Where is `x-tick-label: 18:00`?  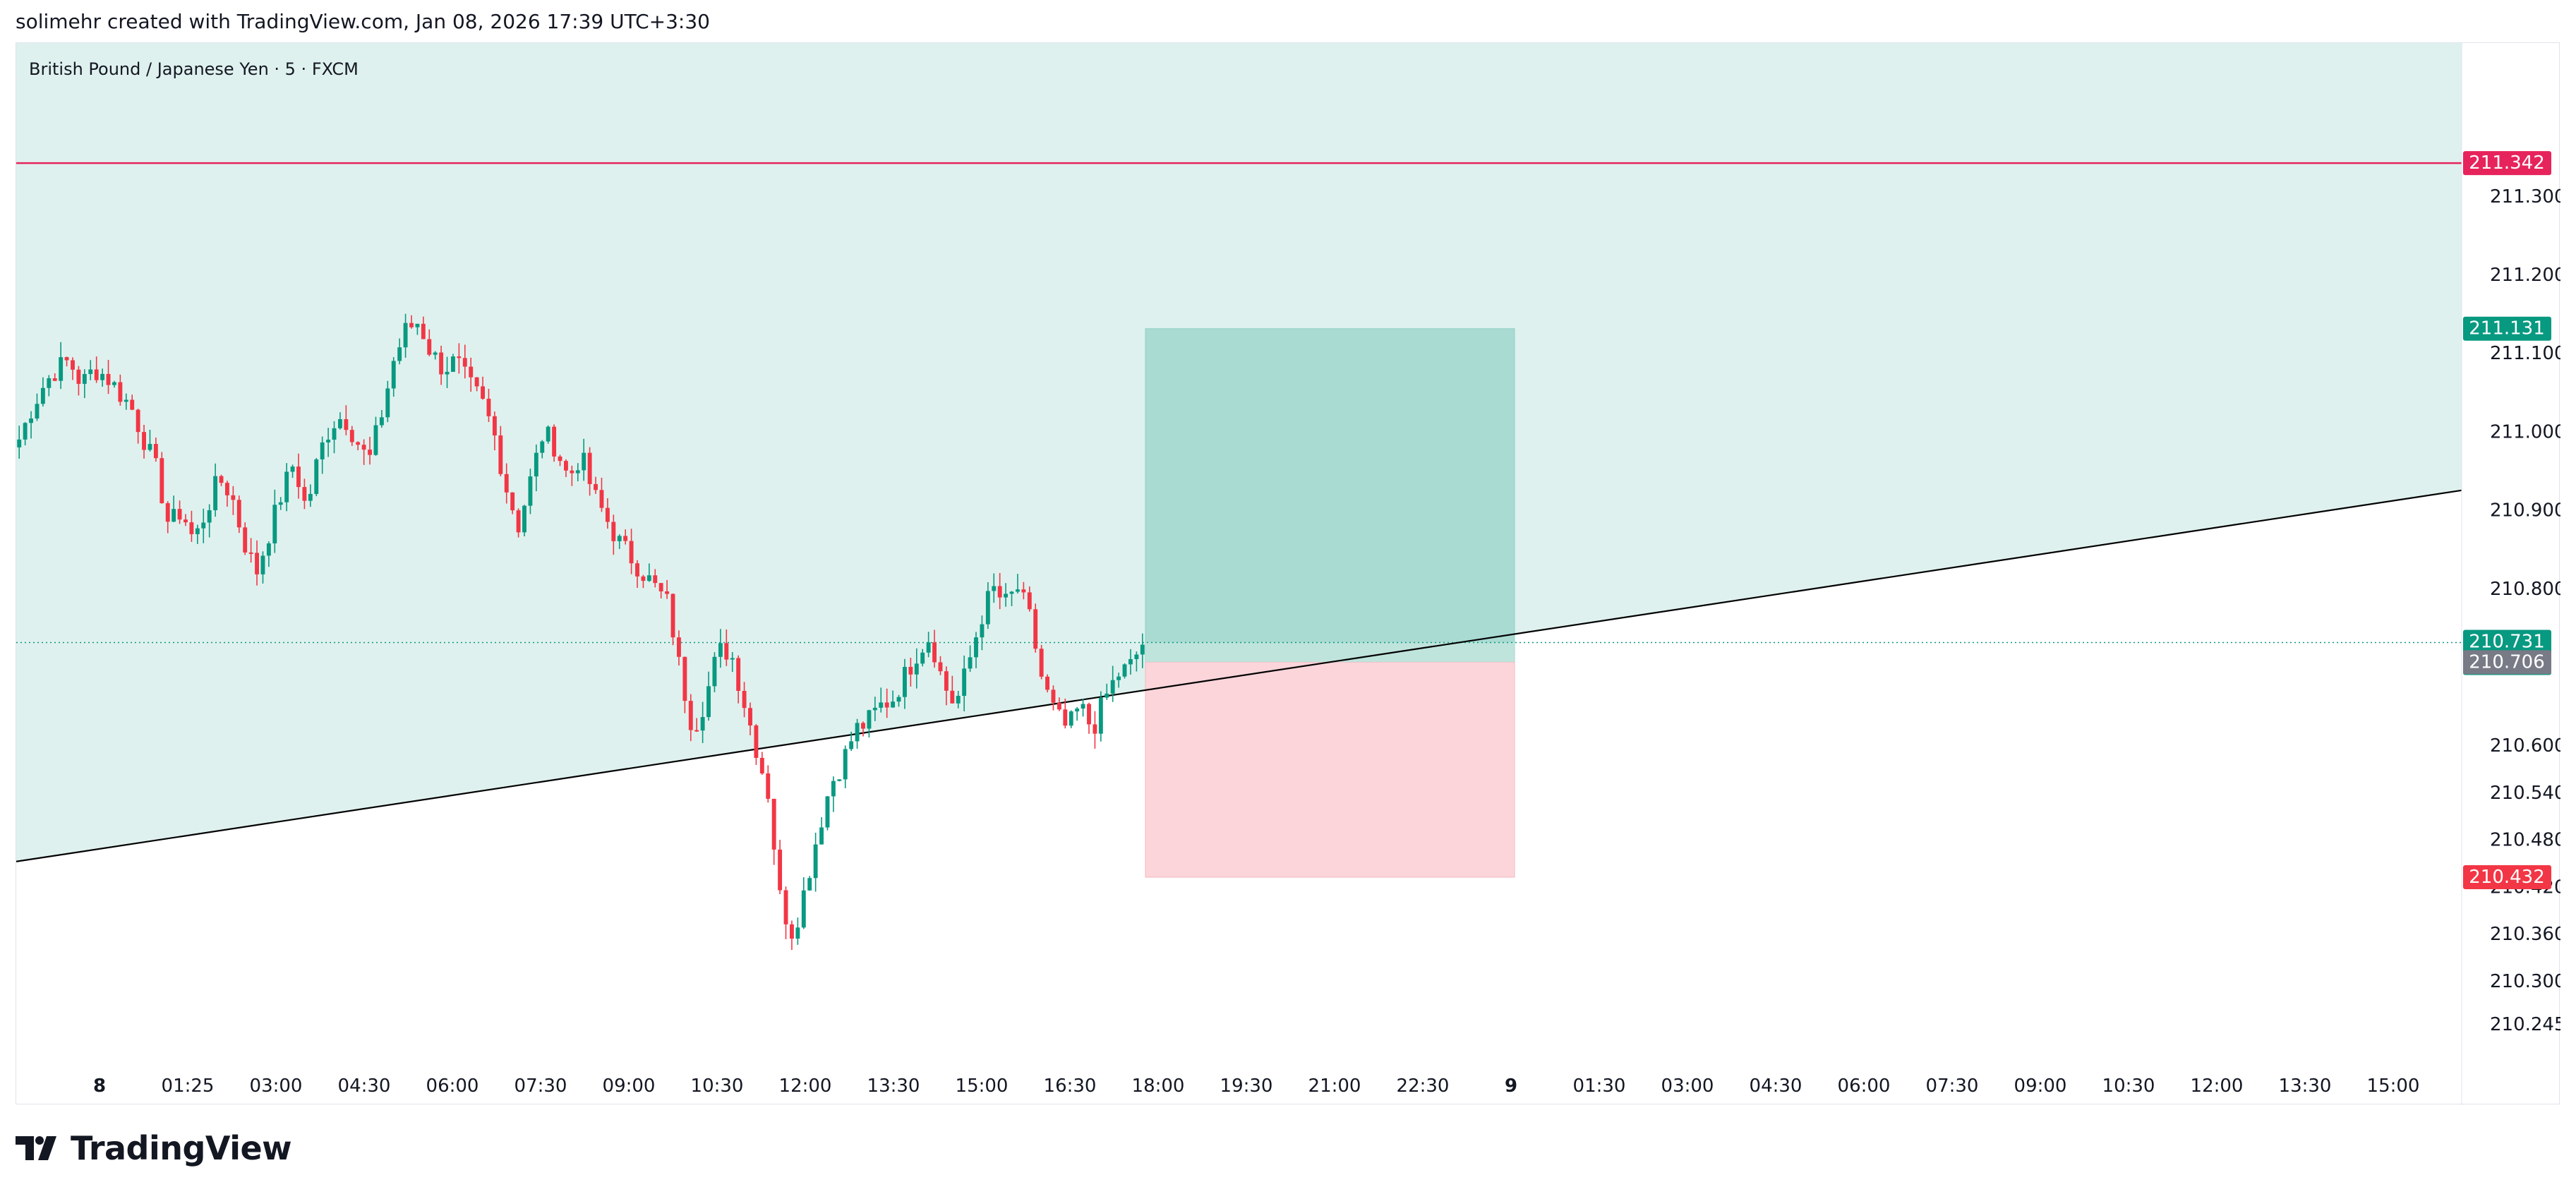
x-tick-label: 18:00 is located at coordinates (1158, 1087).